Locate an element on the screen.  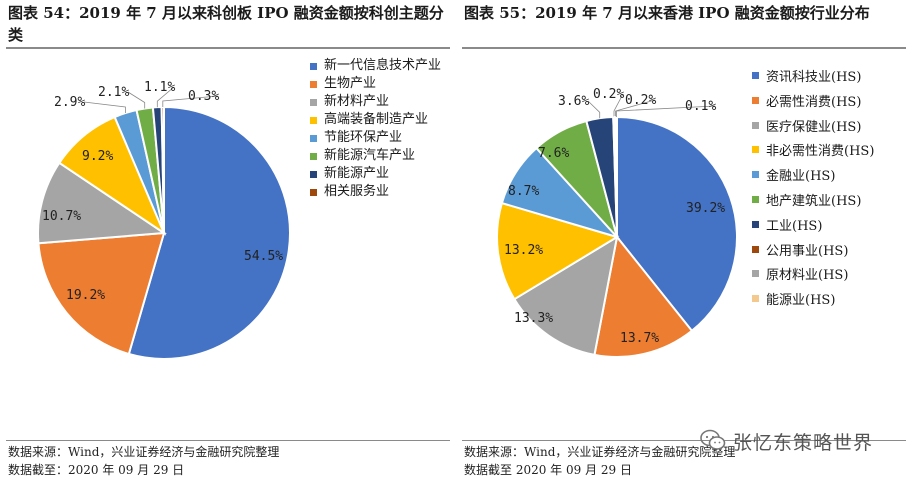
left-date-text: 数据截至：2020 年 09 月 29 日 is located at coordinates (96, 470).